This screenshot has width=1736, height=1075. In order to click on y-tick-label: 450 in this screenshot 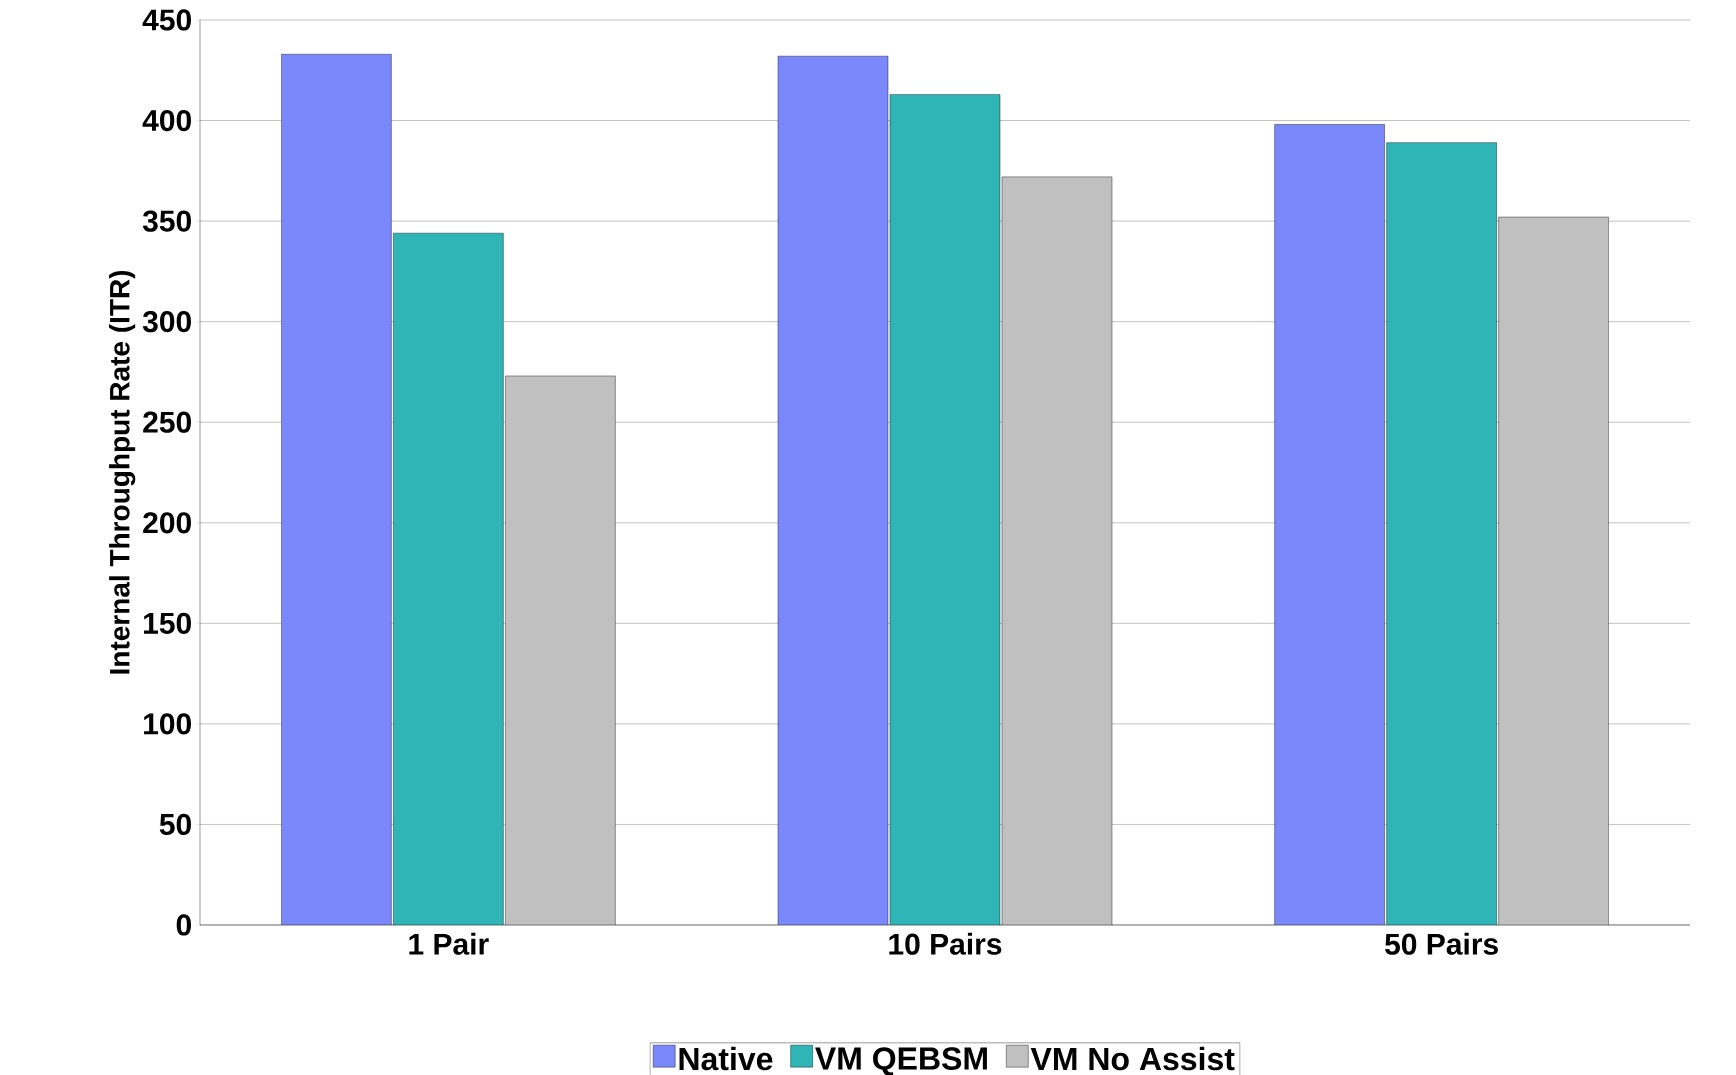, I will do `click(166, 20)`.